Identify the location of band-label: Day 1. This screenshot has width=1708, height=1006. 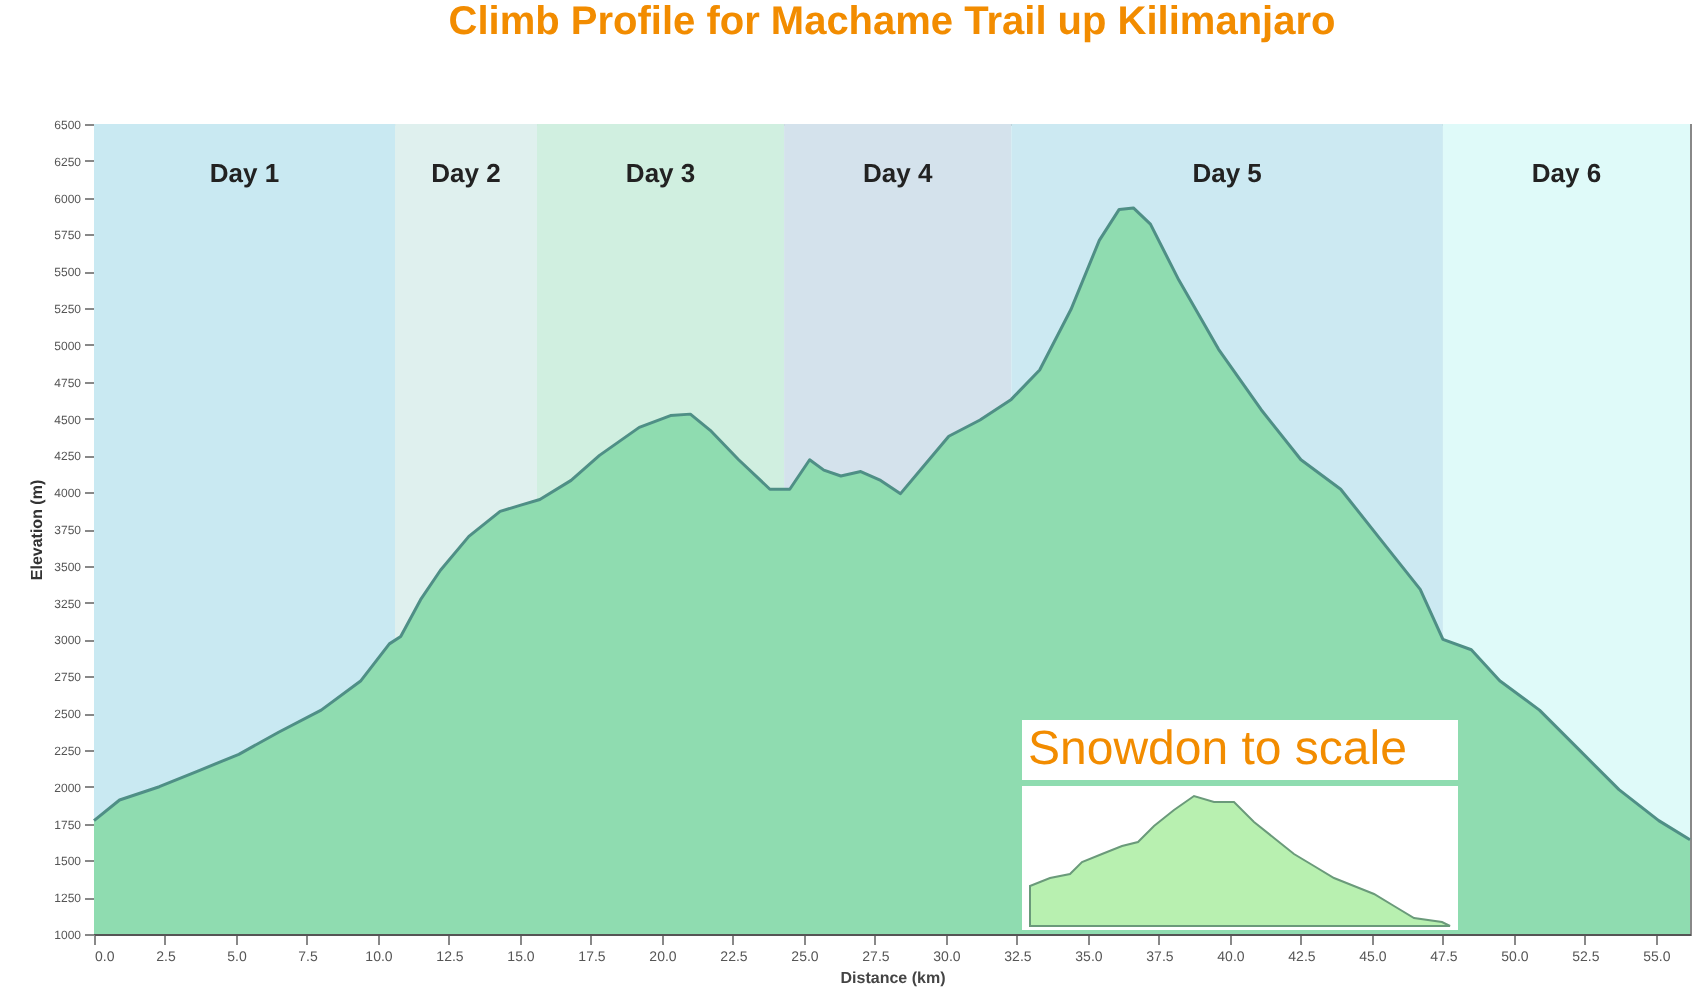
(244, 173).